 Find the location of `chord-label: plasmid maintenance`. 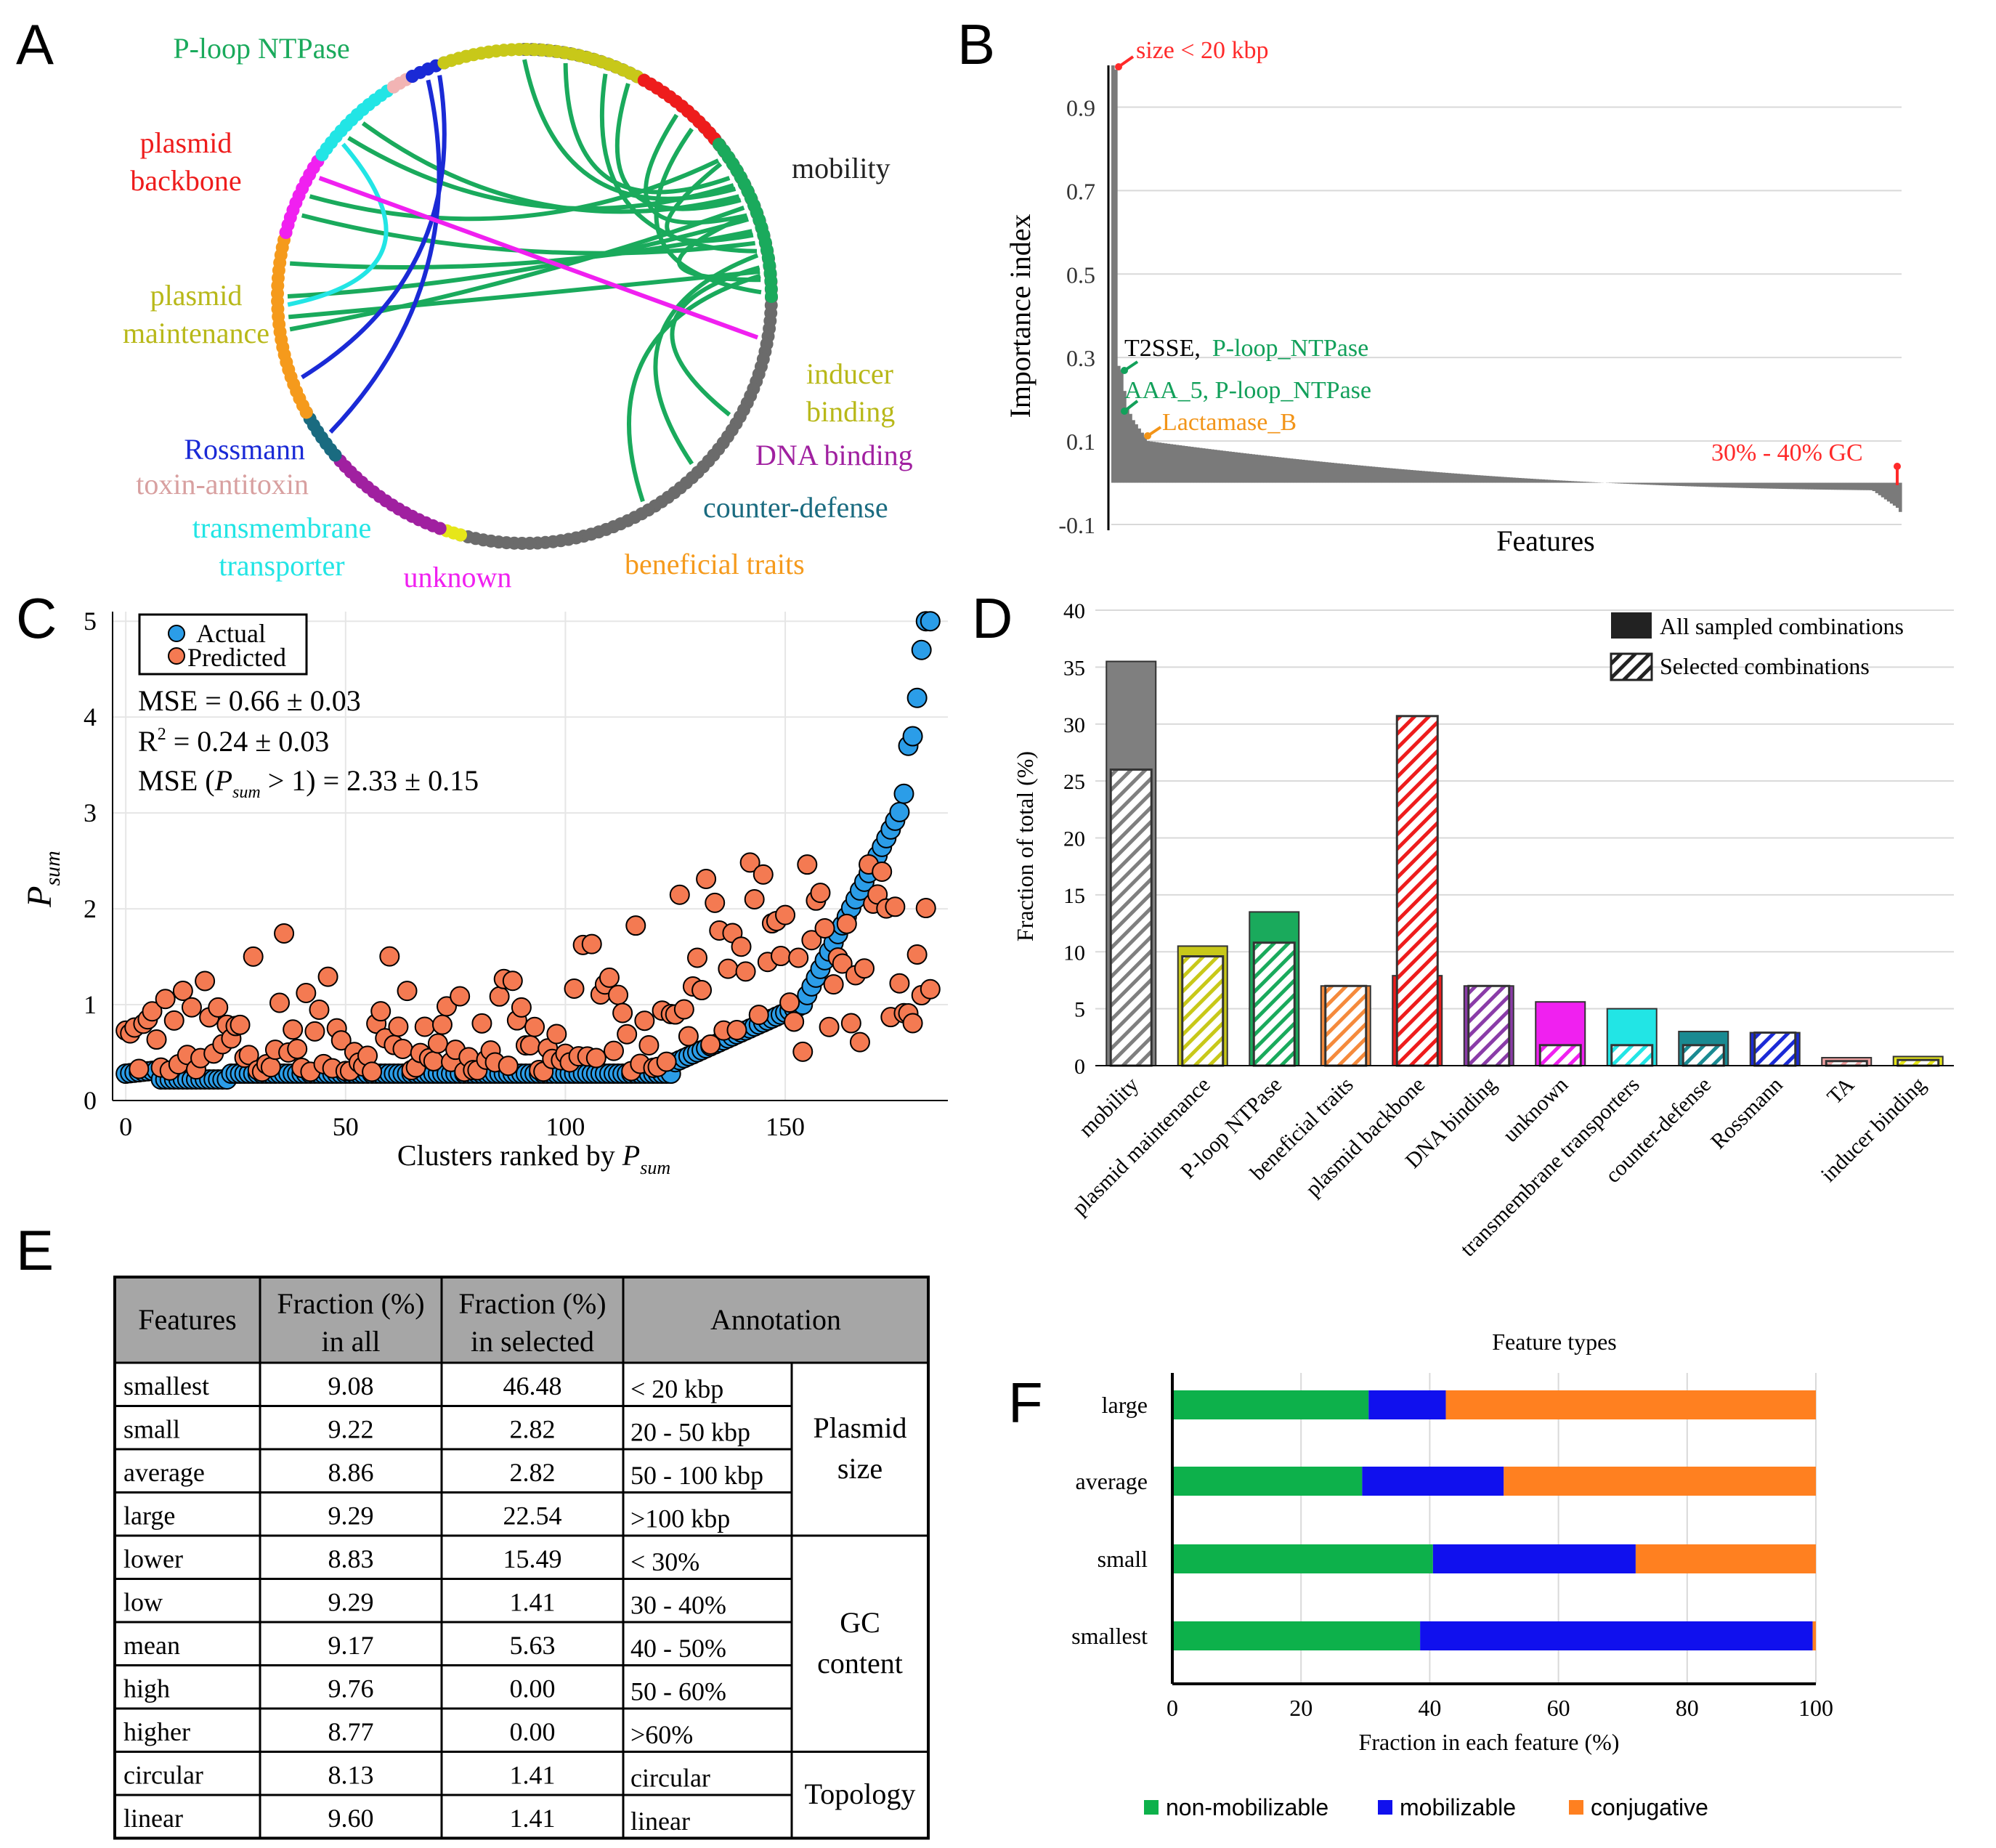

chord-label: plasmid maintenance is located at coordinates (196, 314).